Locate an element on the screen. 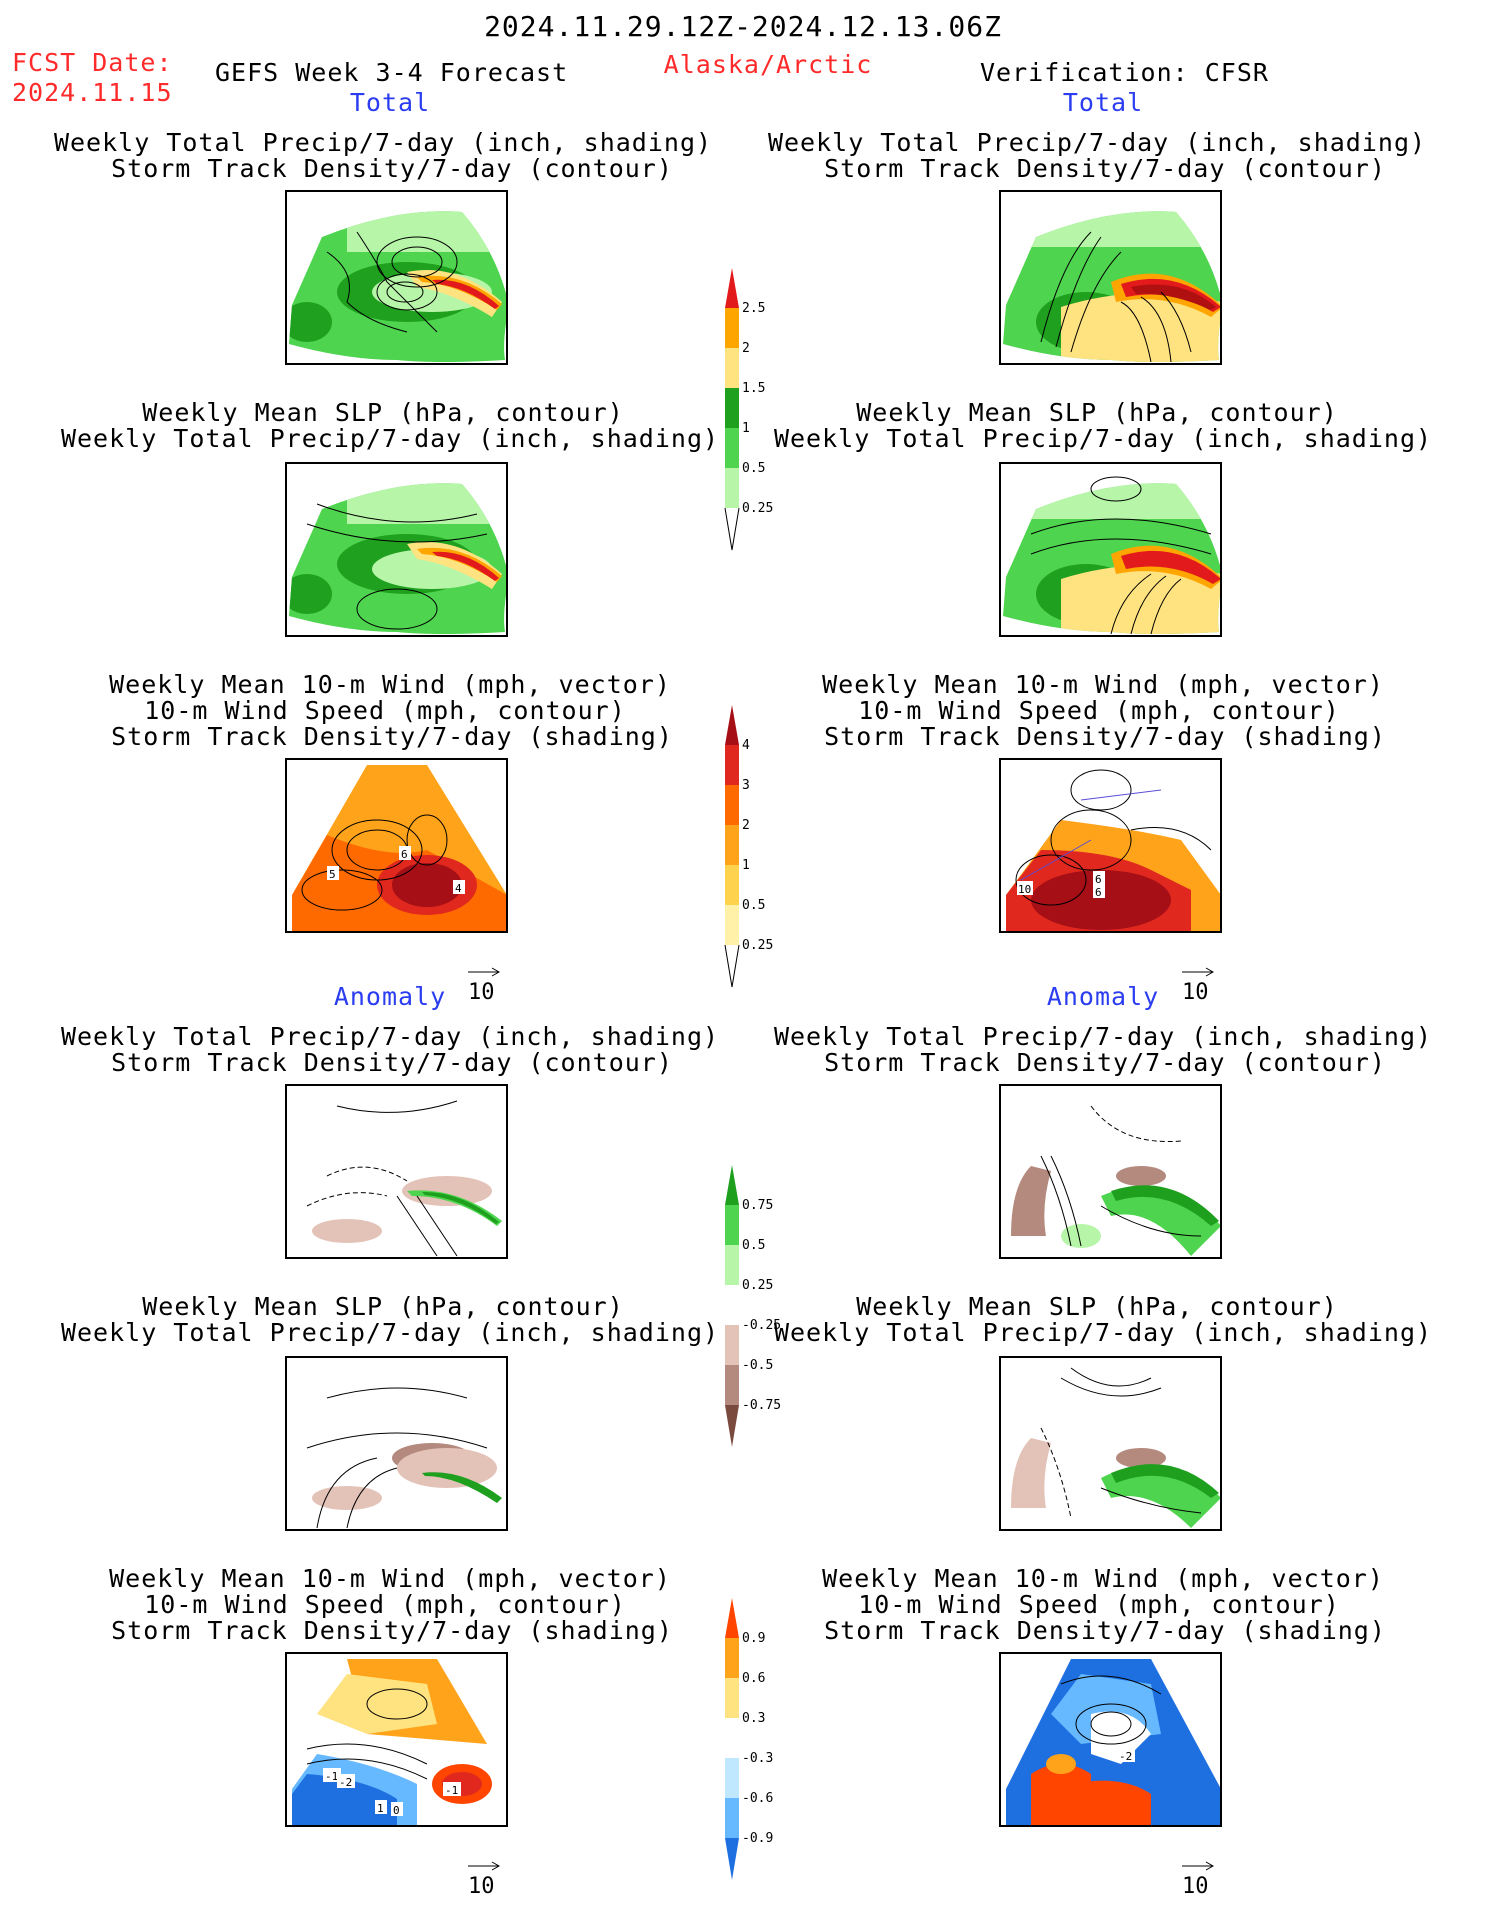 The width and height of the screenshot is (1487, 1925). title-r3-right-1: Weekly Mean 10-m Wind (mph, vector) is located at coordinates (1103, 684).